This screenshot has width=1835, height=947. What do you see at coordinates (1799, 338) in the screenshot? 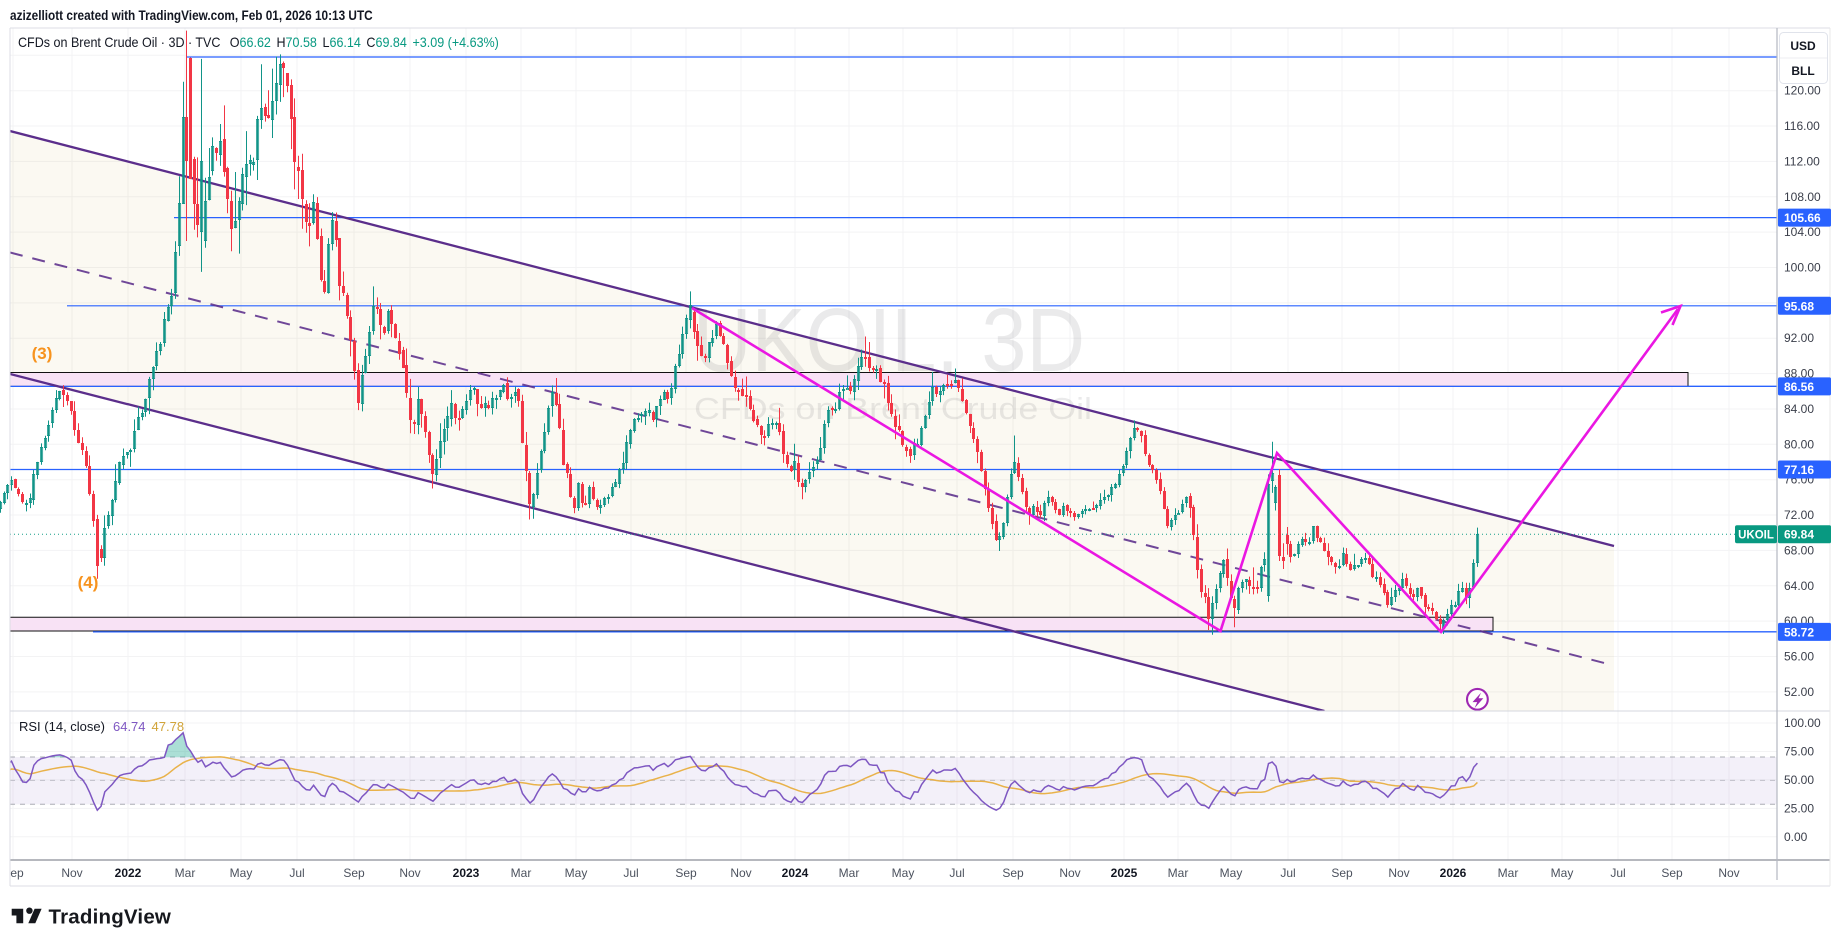
I see `svg-text: 92.00` at bounding box center [1799, 338].